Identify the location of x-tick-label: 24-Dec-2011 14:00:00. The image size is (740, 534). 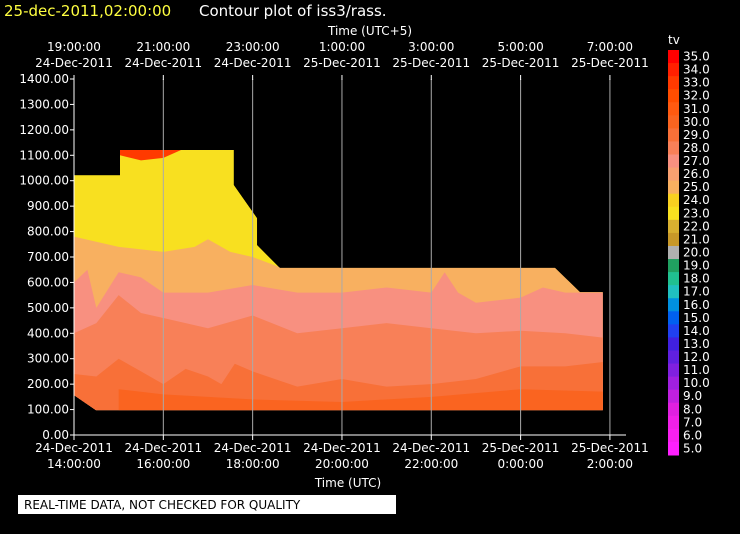
(74, 456).